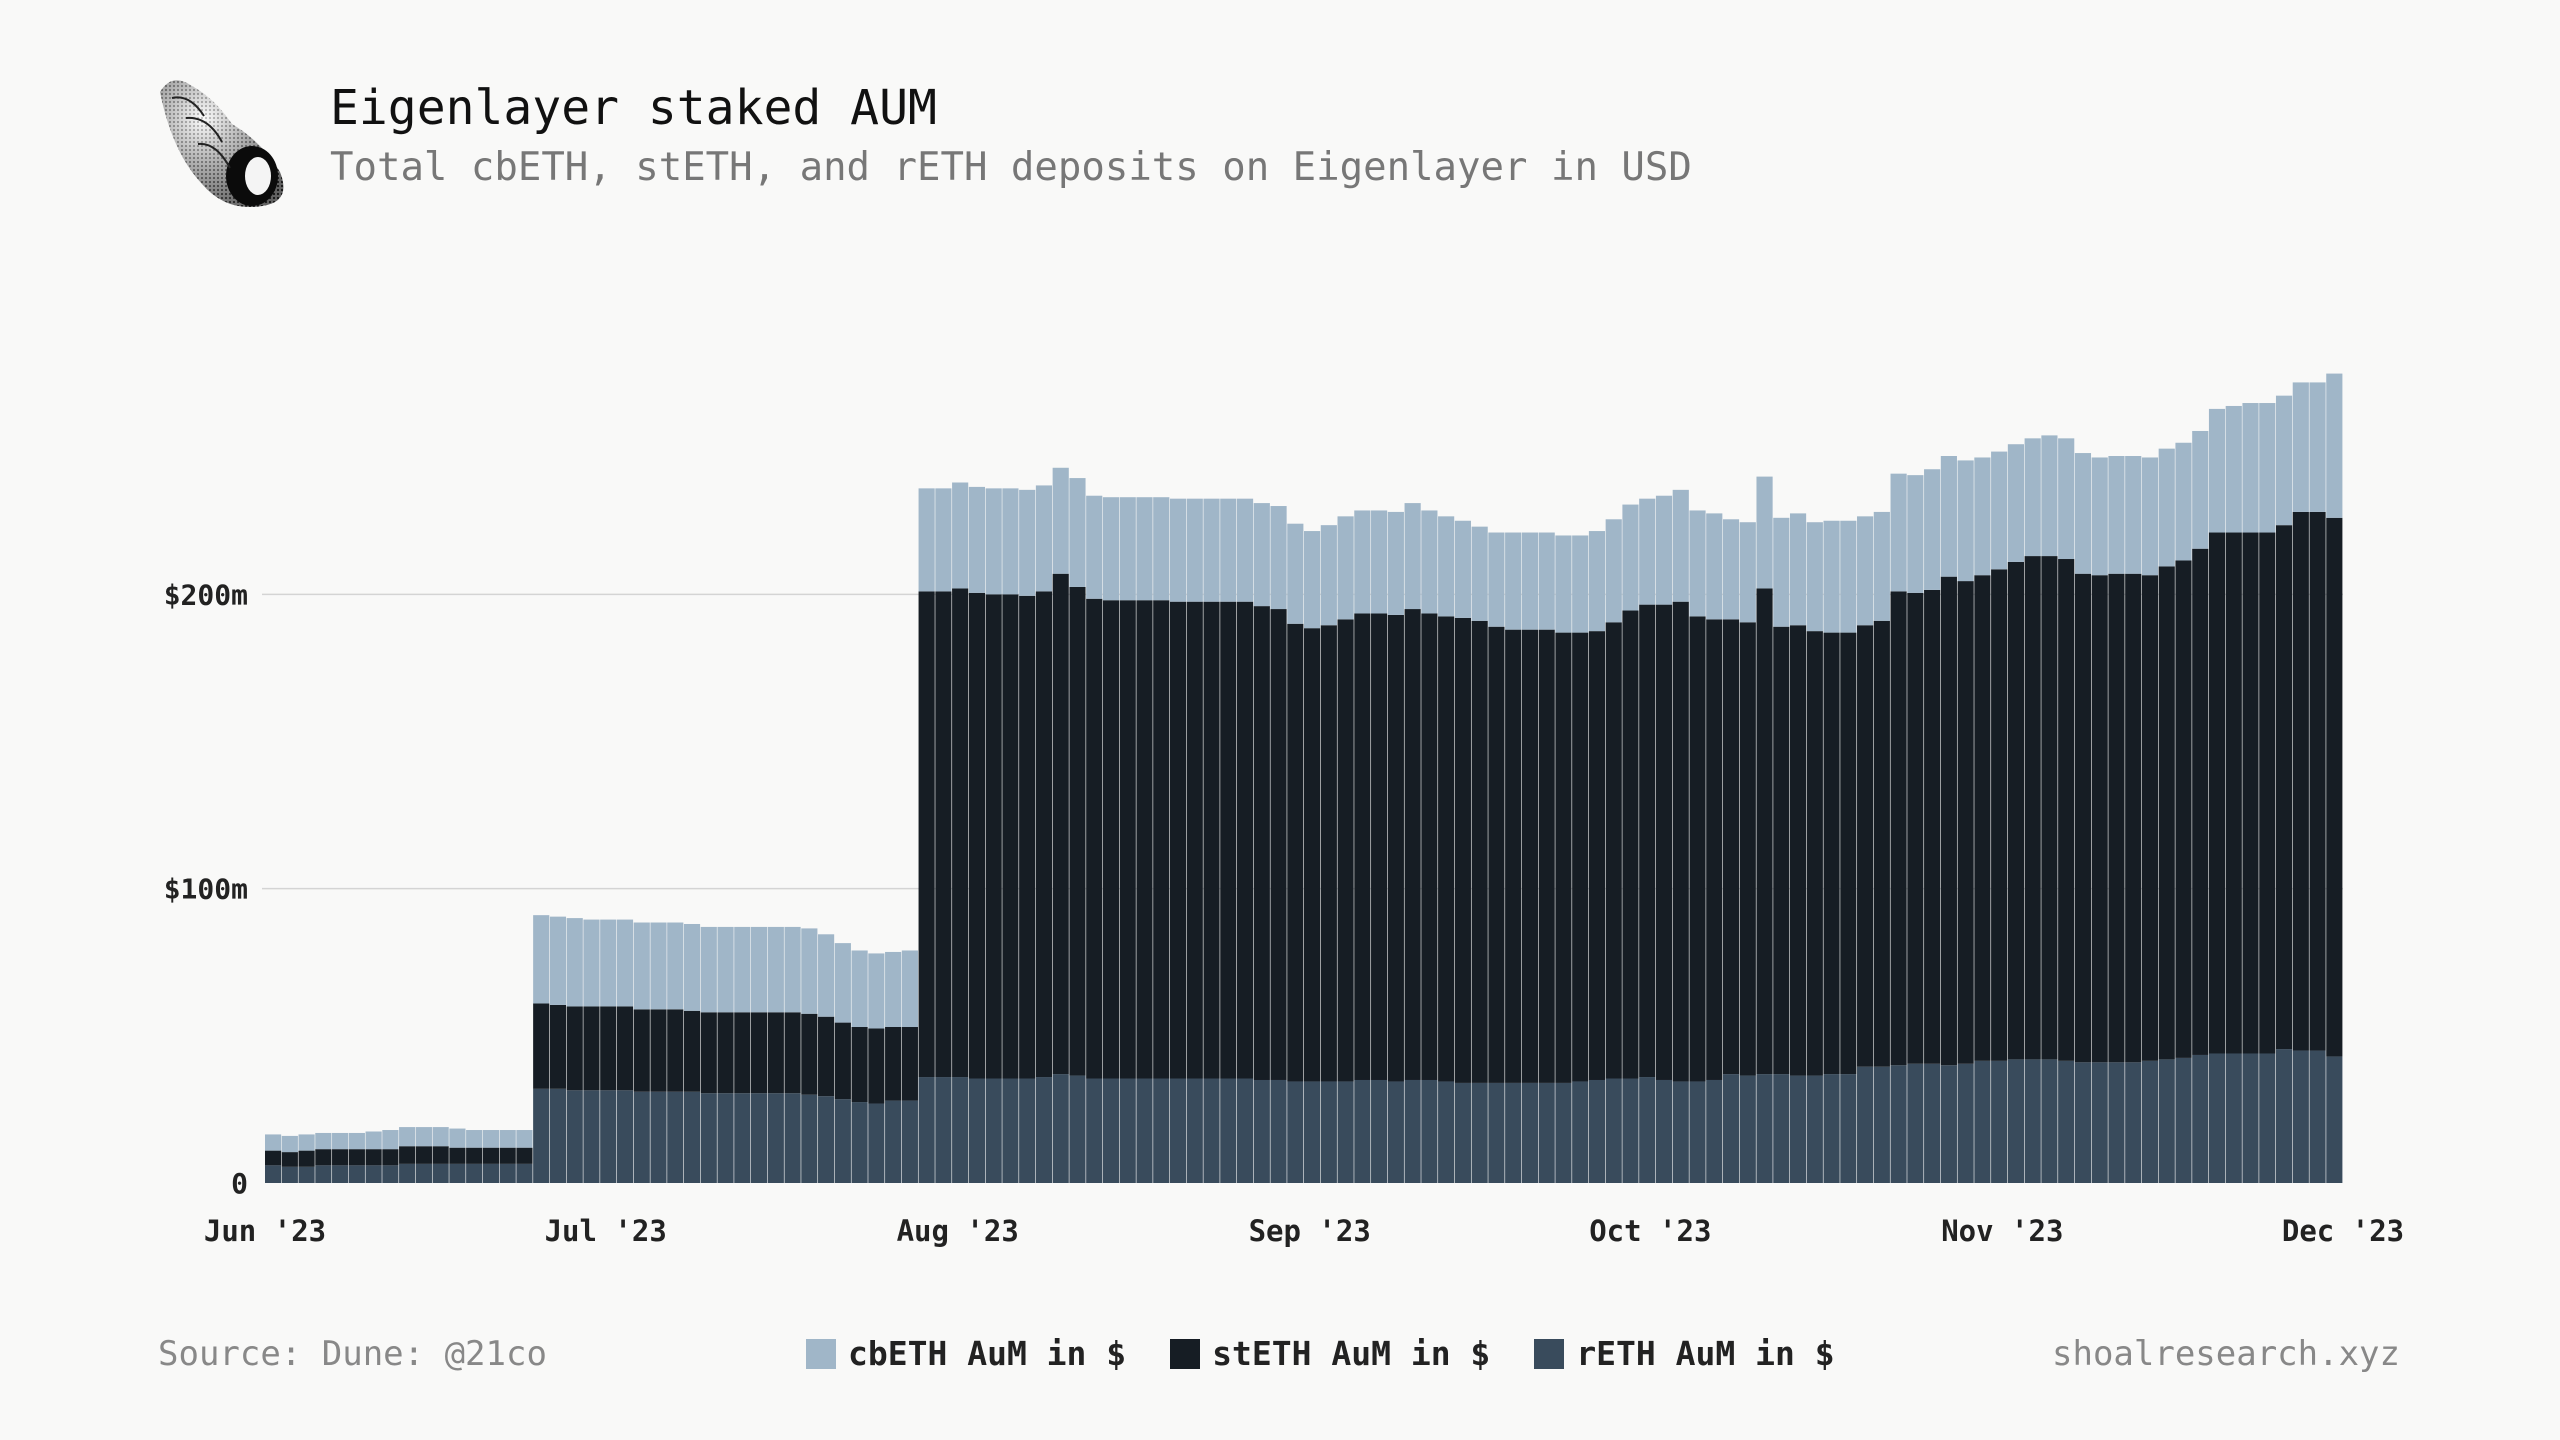 The width and height of the screenshot is (2560, 1440). What do you see at coordinates (1549, 1353) in the screenshot?
I see `legend-swatch-reth` at bounding box center [1549, 1353].